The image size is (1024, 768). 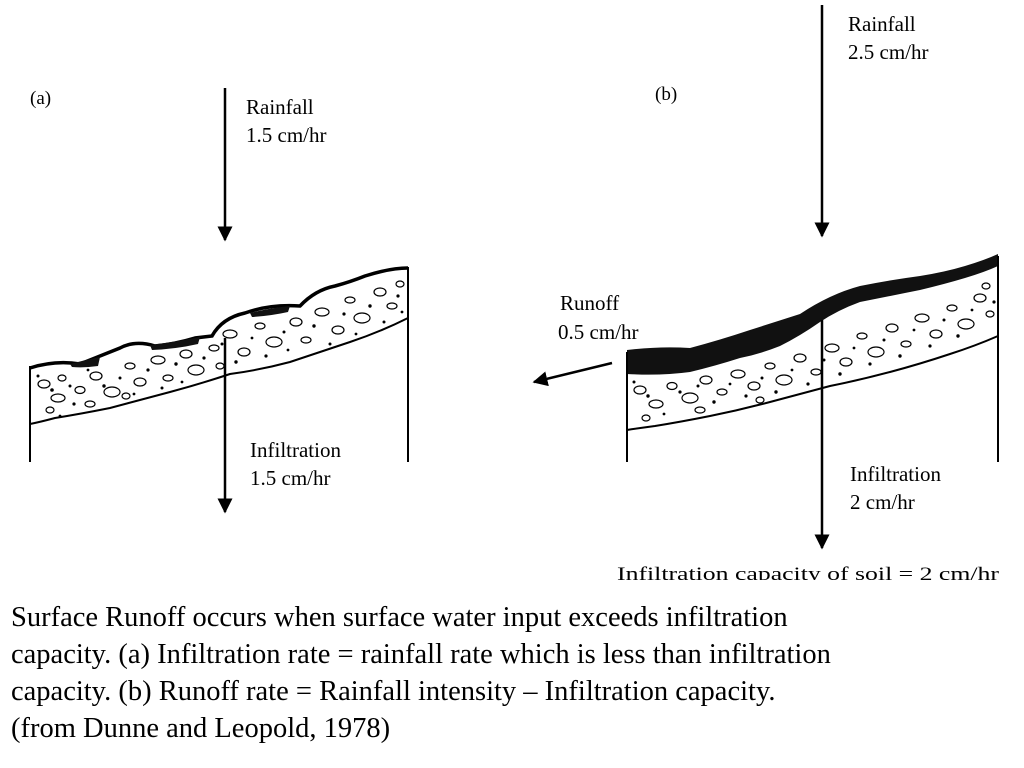 What do you see at coordinates (895, 474) in the screenshot?
I see `panel-b-infiltration-label: Infiltration` at bounding box center [895, 474].